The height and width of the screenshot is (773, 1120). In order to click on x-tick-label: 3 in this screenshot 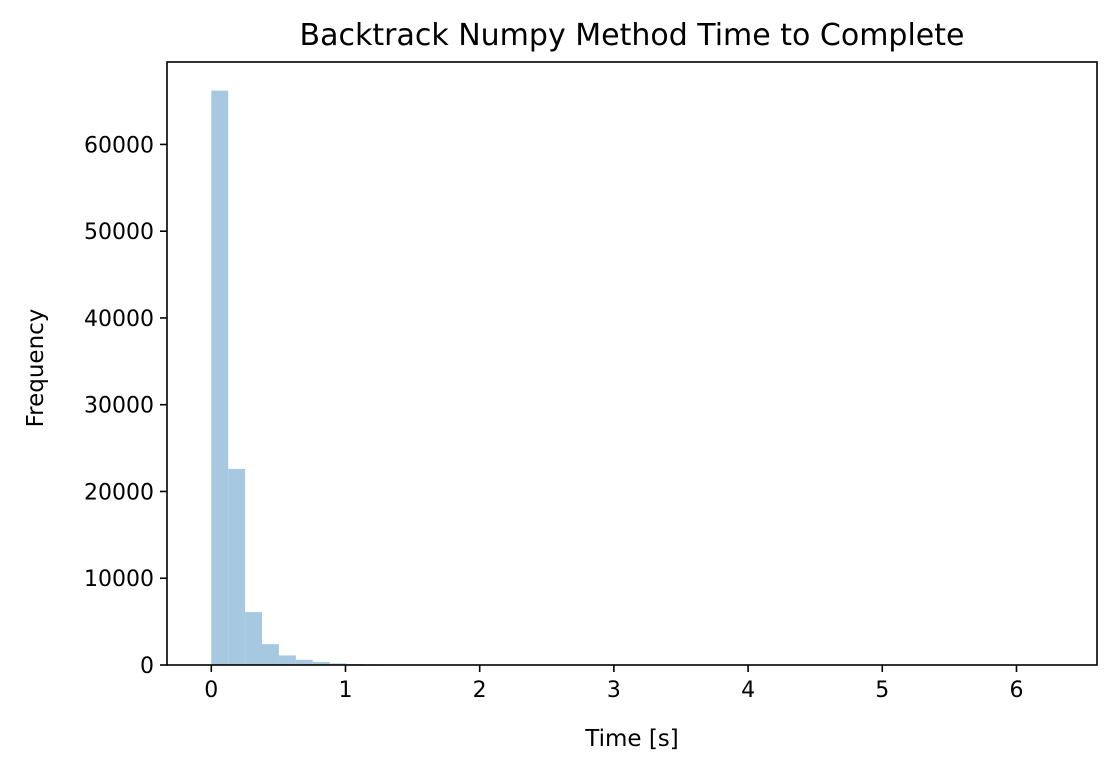, I will do `click(614, 690)`.